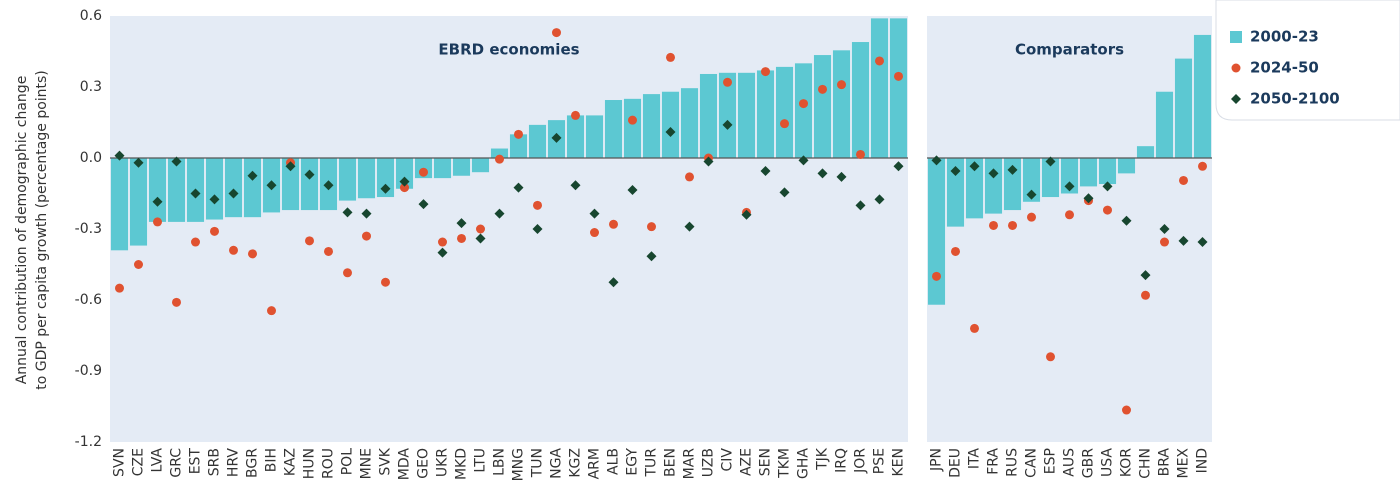  Describe the element at coordinates (1165, 462) in the screenshot. I see `x-tick-label: BRA` at that location.